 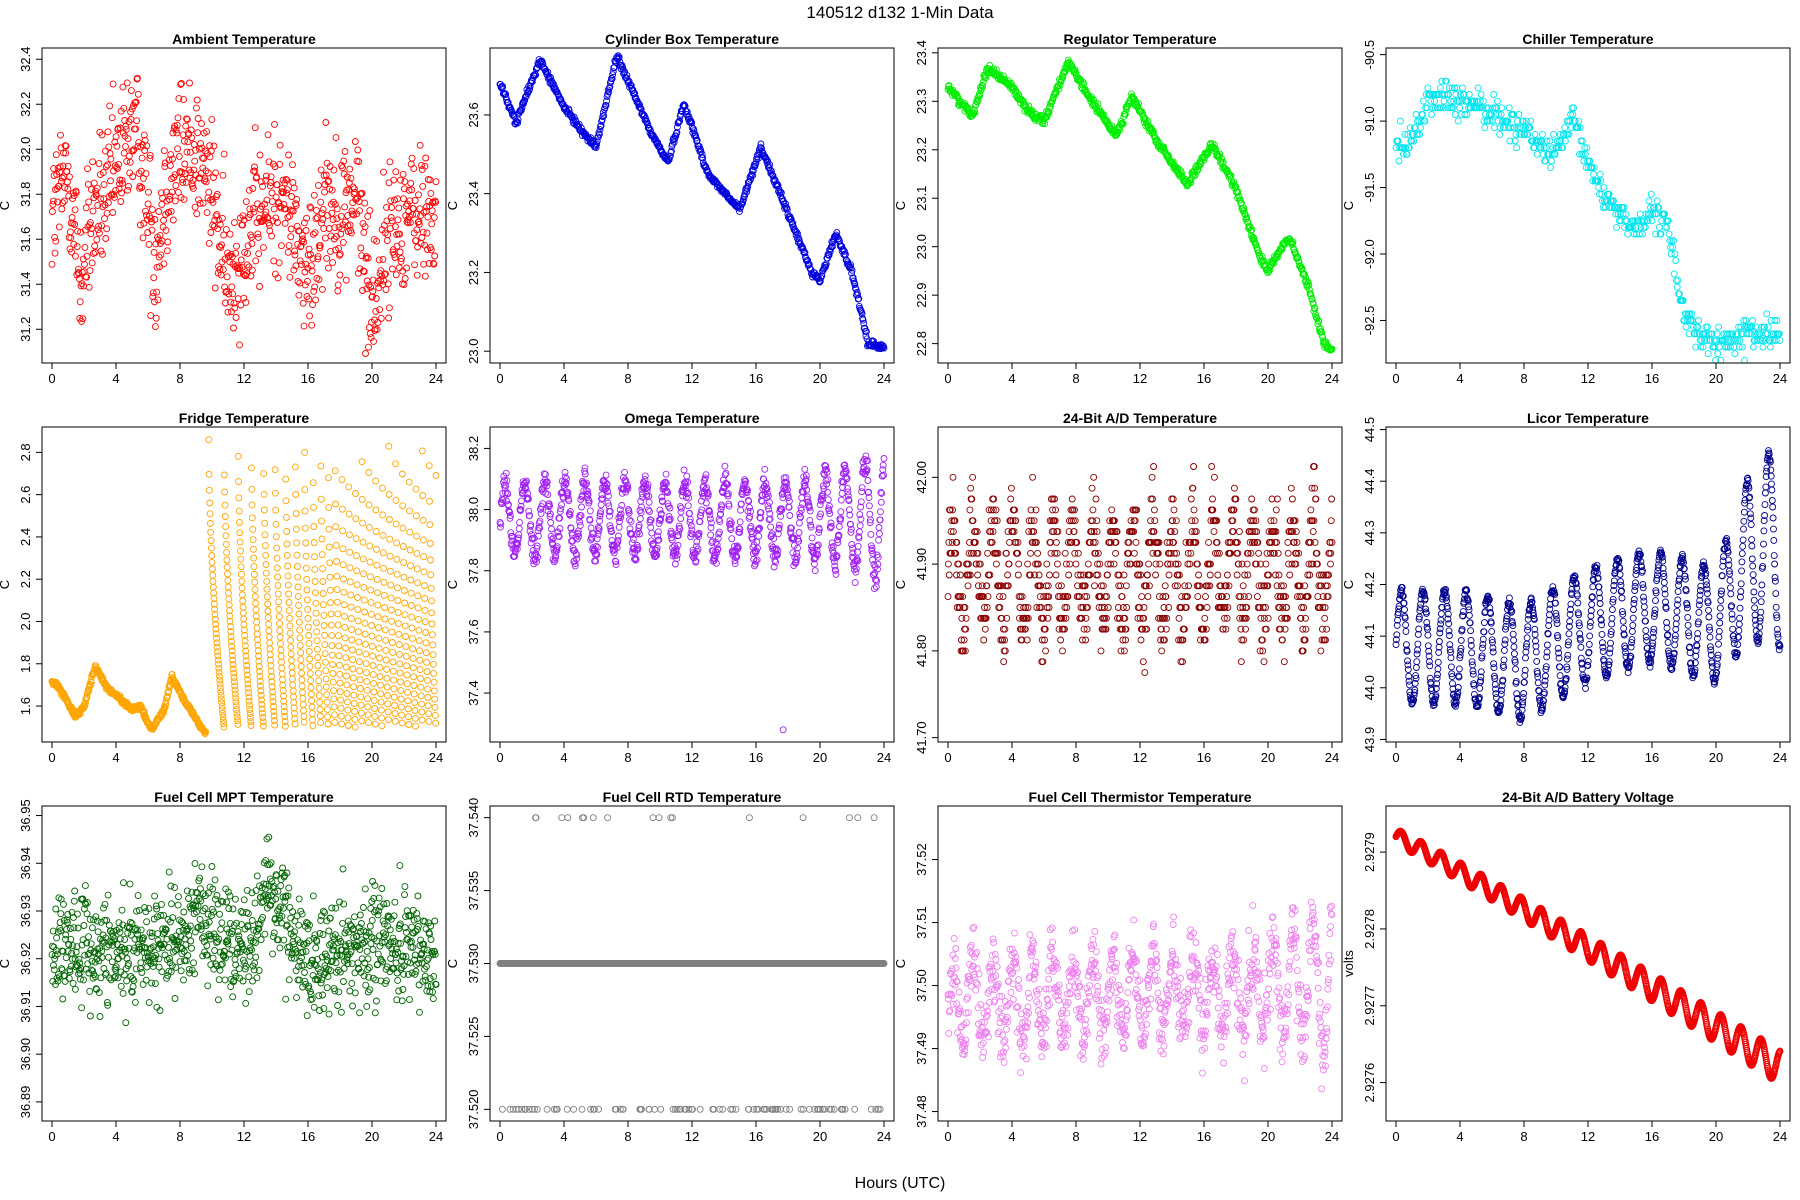 What do you see at coordinates (6, 205) in the screenshot?
I see `y-axis-label: C` at bounding box center [6, 205].